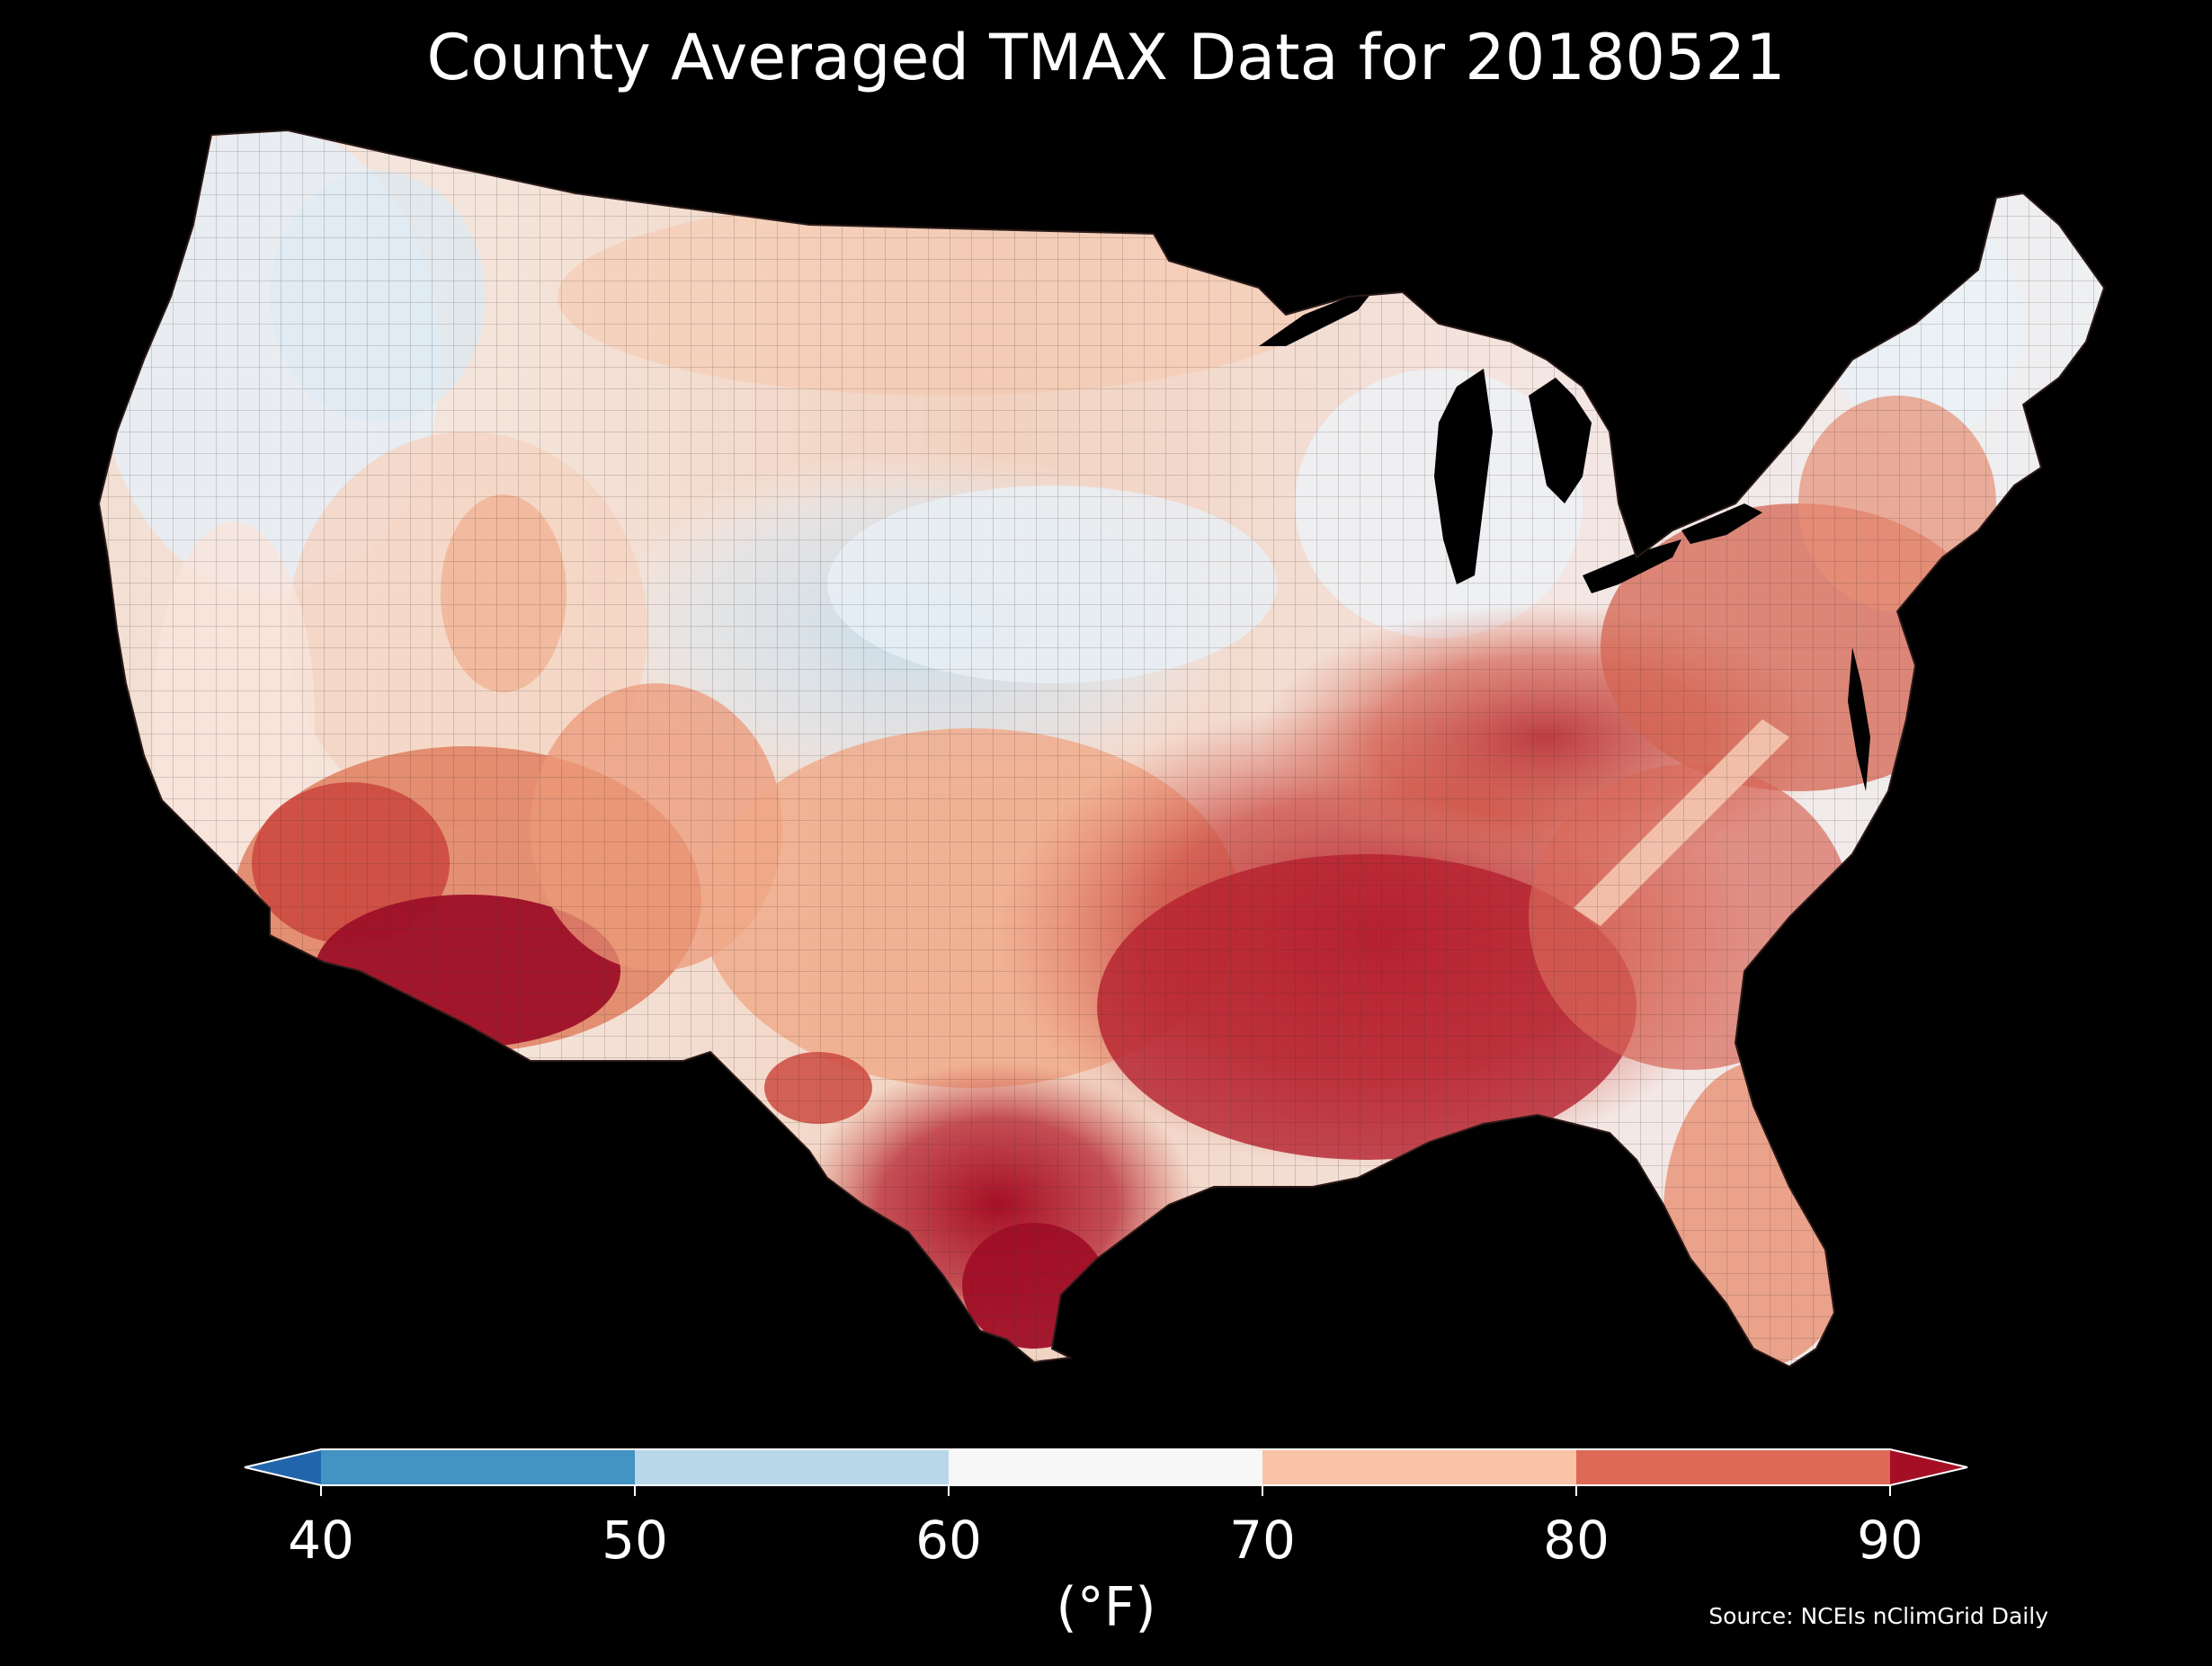 This screenshot has width=2212, height=1666. What do you see at coordinates (1576, 1540) in the screenshot?
I see `colorbar-tick-label-80: 80` at bounding box center [1576, 1540].